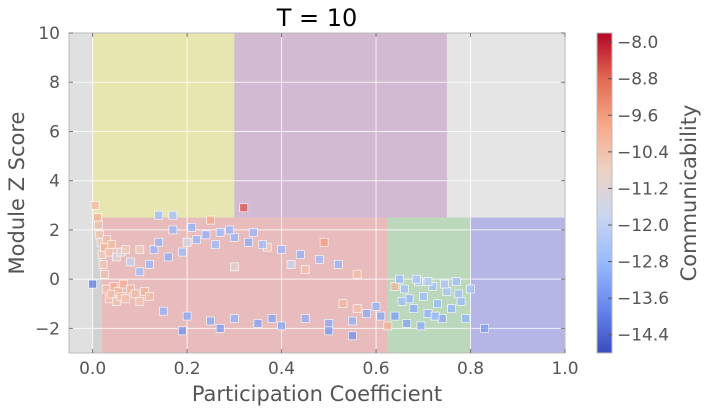 This screenshot has width=708, height=413. What do you see at coordinates (643, 299) in the screenshot?
I see `colorbar-tick-label: −13.6` at bounding box center [643, 299].